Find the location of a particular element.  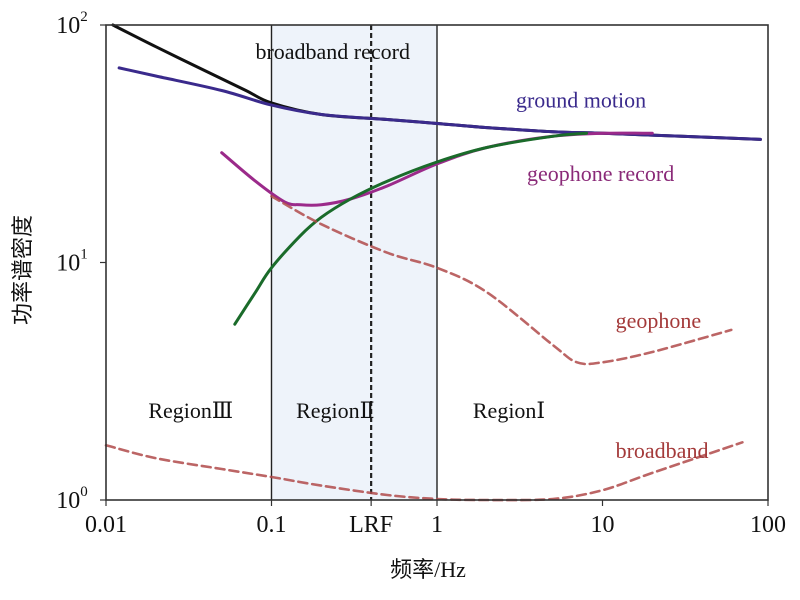

x-tick-label: 10 is located at coordinates (603, 525).